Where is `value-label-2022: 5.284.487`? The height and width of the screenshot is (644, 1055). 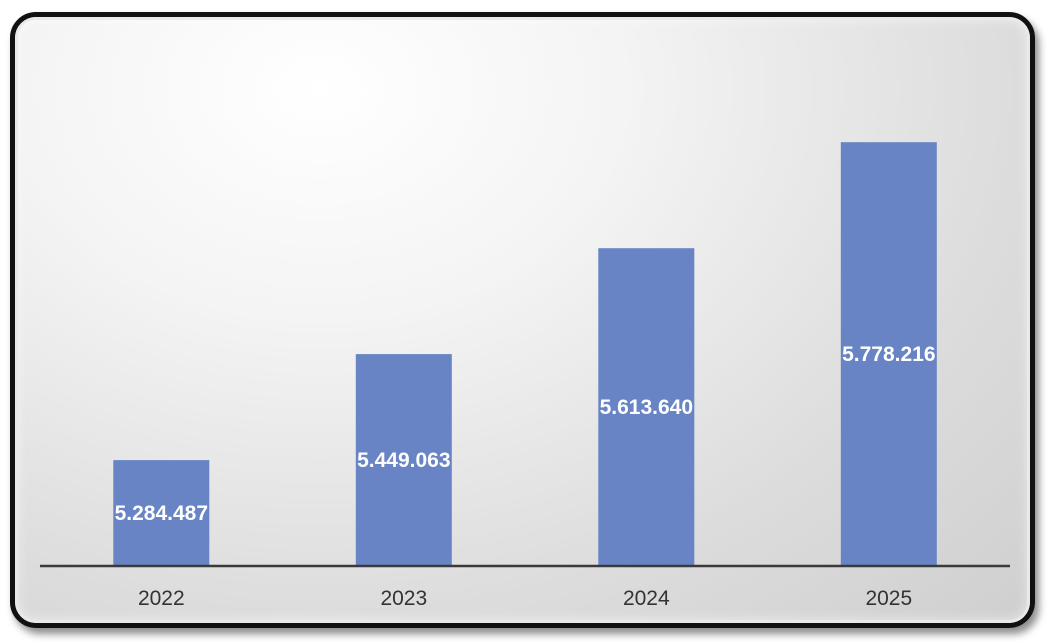
value-label-2022: 5.284.487 is located at coordinates (161, 513).